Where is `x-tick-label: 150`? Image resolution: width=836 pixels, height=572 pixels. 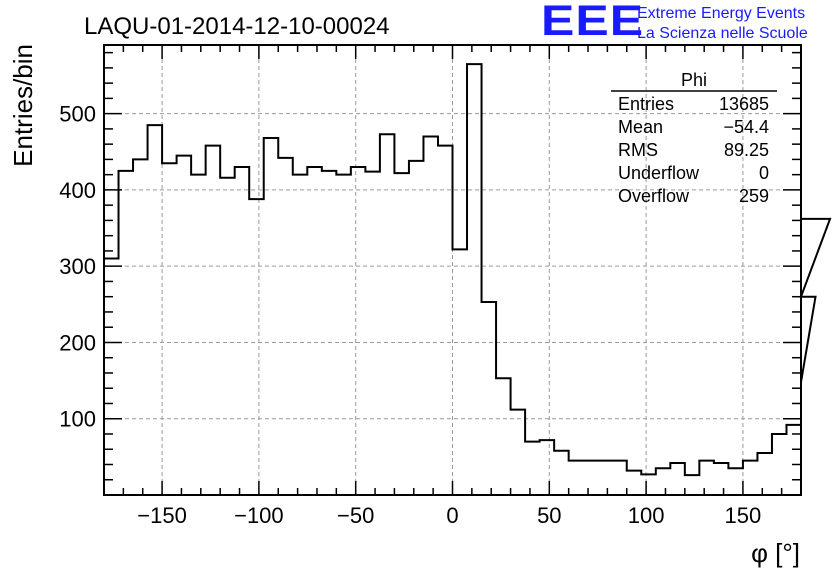 x-tick-label: 150 is located at coordinates (743, 515).